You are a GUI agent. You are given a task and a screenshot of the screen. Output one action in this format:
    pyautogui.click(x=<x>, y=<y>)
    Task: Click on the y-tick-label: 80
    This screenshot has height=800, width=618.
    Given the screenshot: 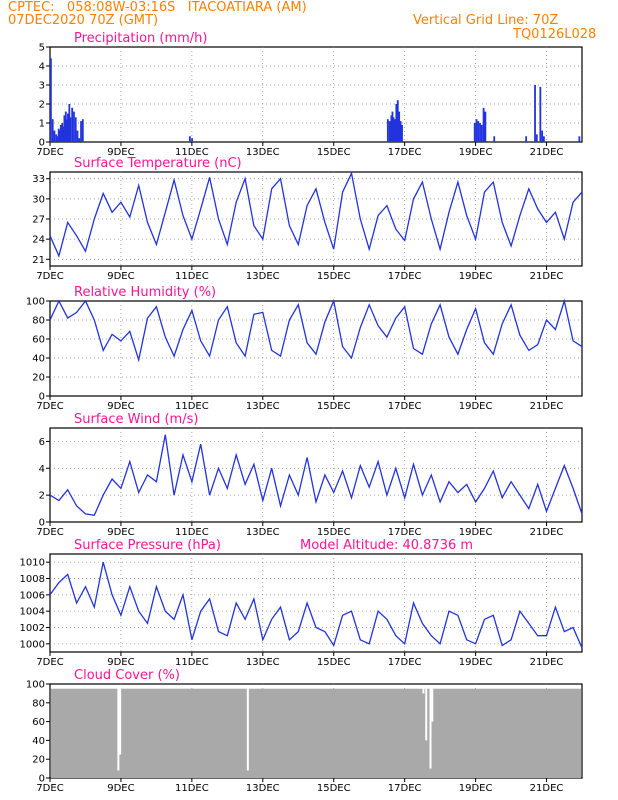 What is the action you would take?
    pyautogui.click(x=38, y=321)
    